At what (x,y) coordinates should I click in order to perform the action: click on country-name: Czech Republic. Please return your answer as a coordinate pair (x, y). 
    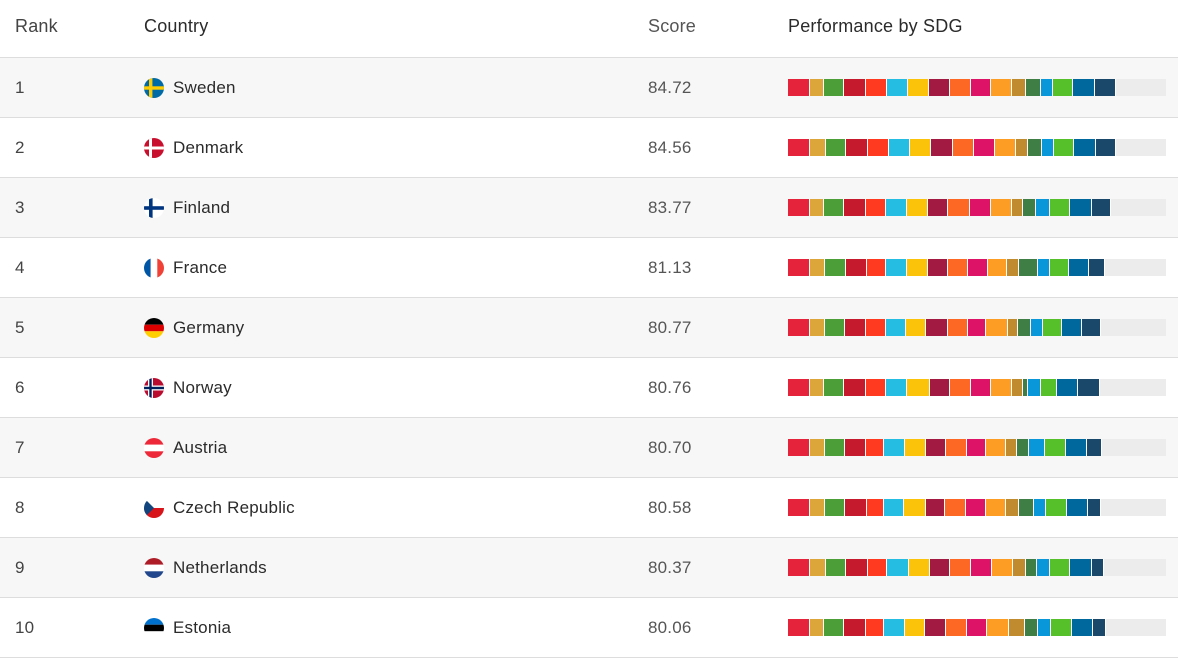
    Looking at the image, I should click on (234, 507).